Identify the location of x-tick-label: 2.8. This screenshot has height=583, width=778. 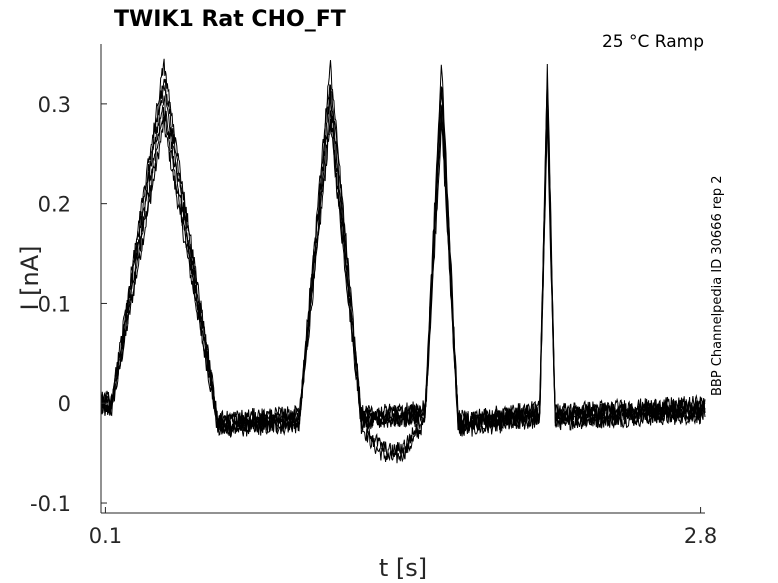
(700, 536).